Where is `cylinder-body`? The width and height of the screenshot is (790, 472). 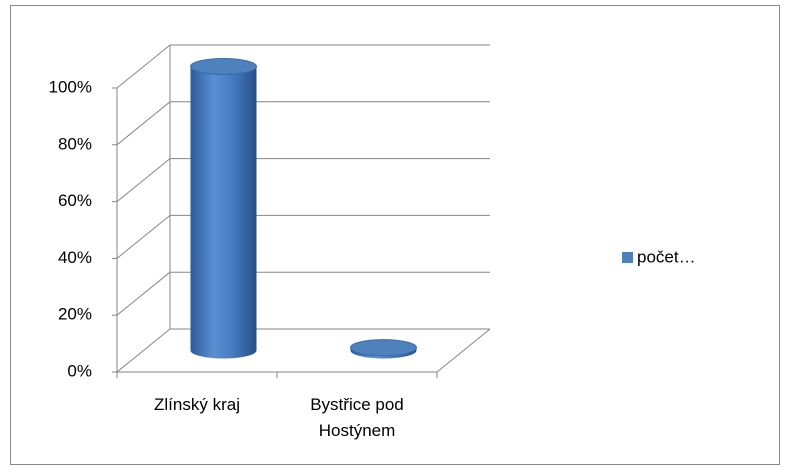
cylinder-body is located at coordinates (223, 212).